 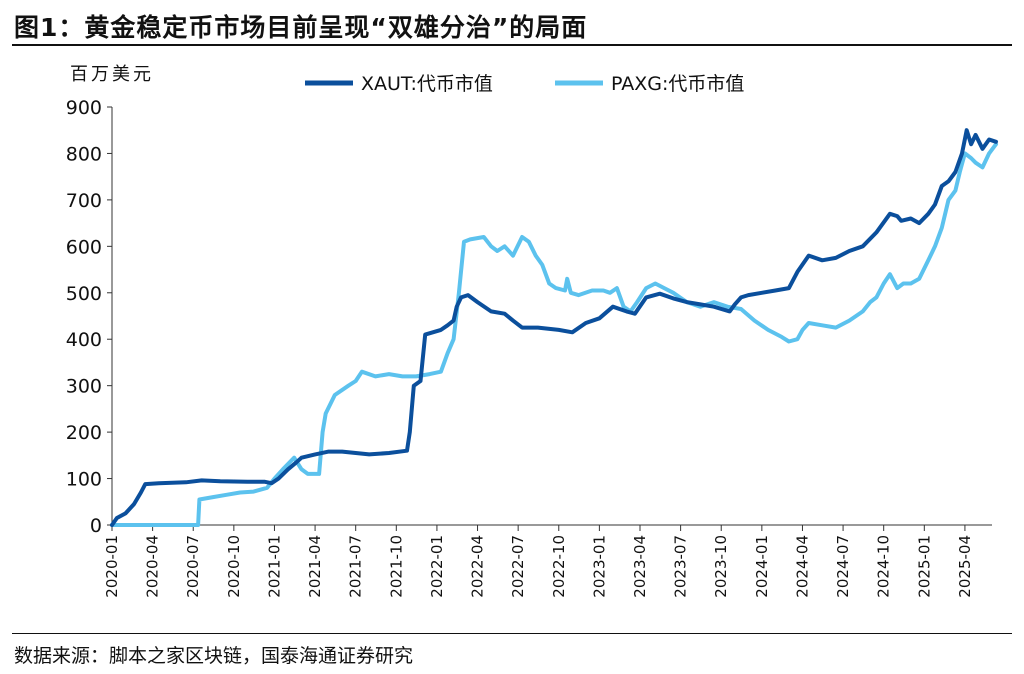 What do you see at coordinates (559, 566) in the screenshot?
I see `x-tick-label: 2022-10` at bounding box center [559, 566].